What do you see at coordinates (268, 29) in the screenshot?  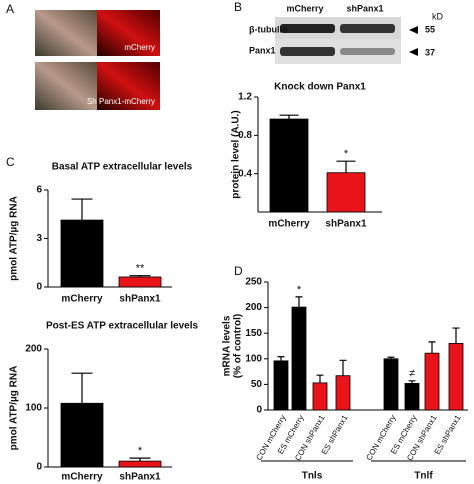 I see `blot-row-label: β-tubulin` at bounding box center [268, 29].